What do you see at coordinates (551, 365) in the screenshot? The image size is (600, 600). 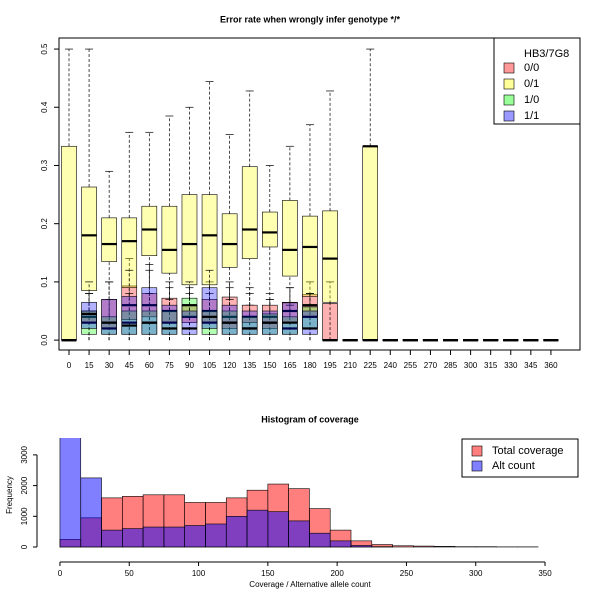 I see `x-tick-label: 360` at bounding box center [551, 365].